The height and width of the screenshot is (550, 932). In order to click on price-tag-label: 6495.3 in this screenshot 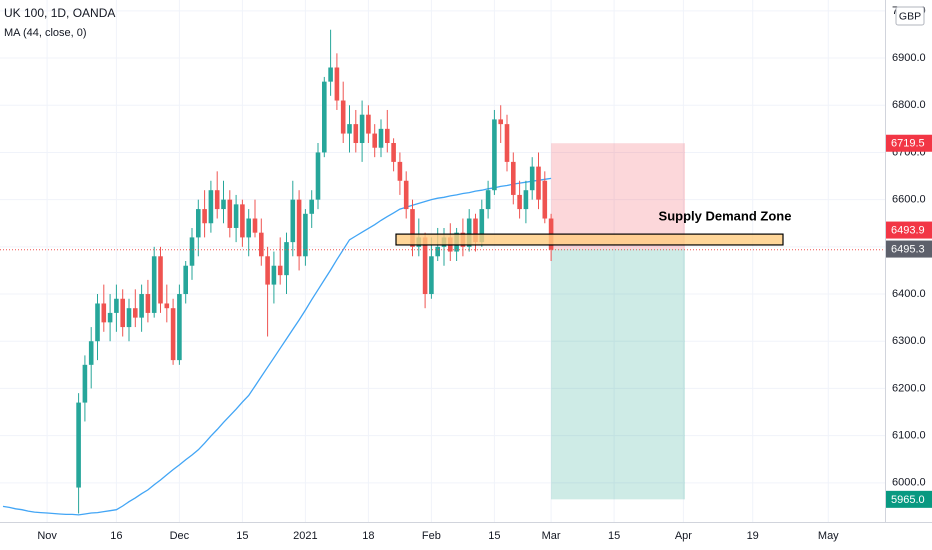, I will do `click(908, 249)`.